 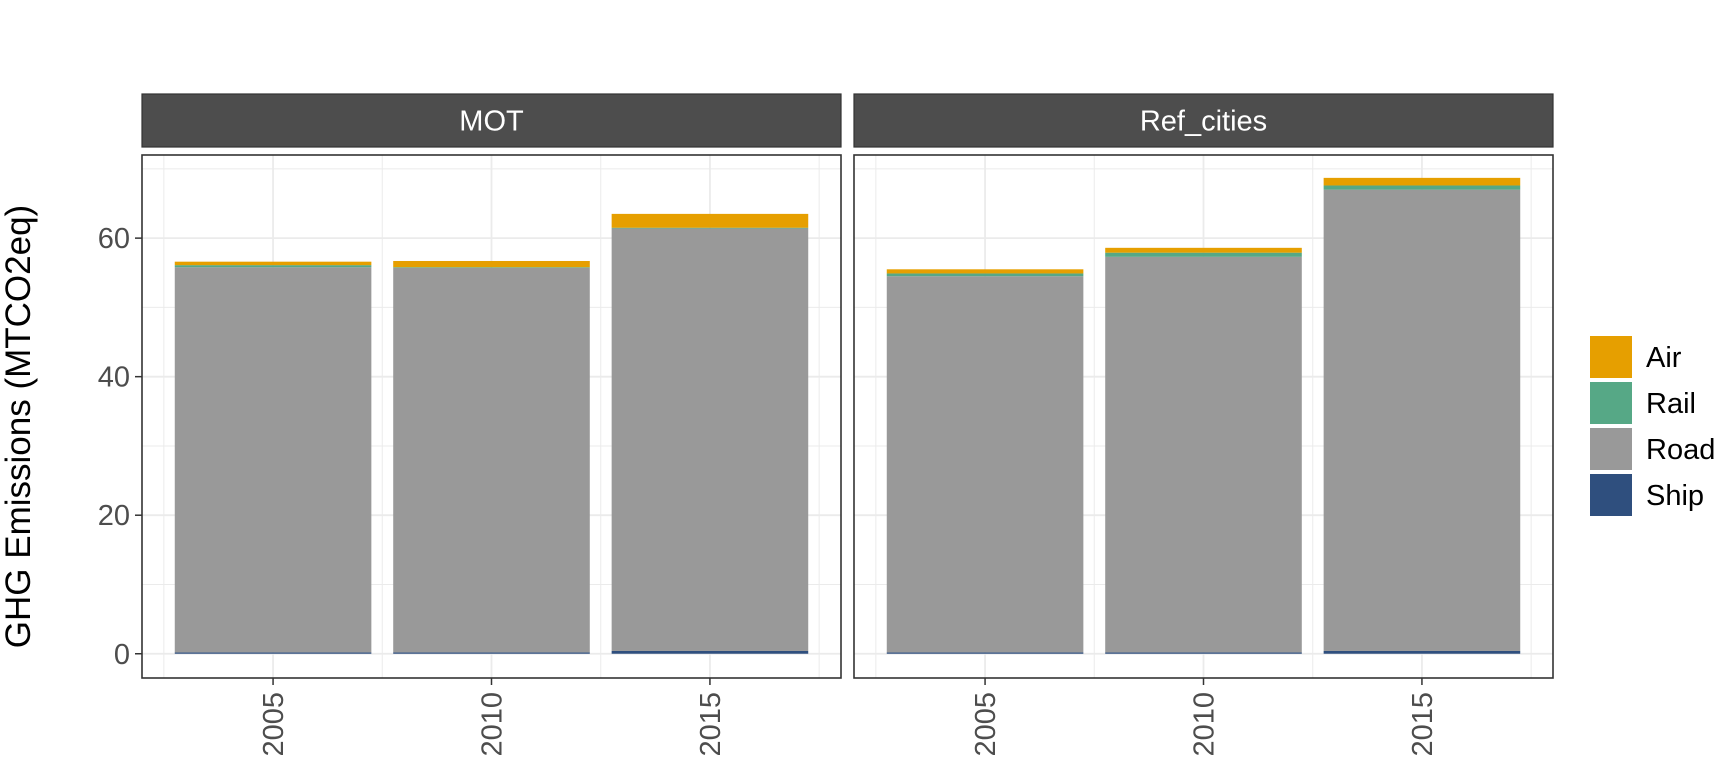 I want to click on legend-label-road: Road, so click(x=1680, y=450).